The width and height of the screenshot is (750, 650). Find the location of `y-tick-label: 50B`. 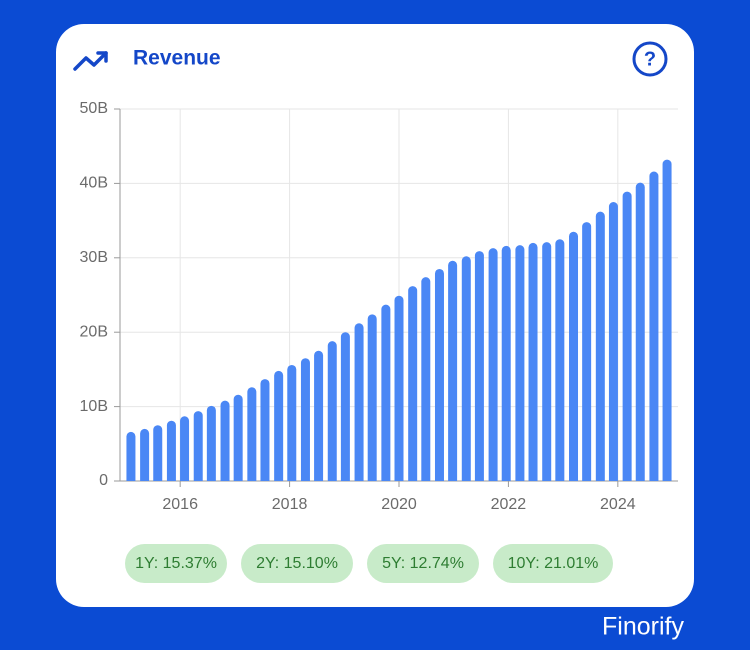

y-tick-label: 50B is located at coordinates (94, 108).